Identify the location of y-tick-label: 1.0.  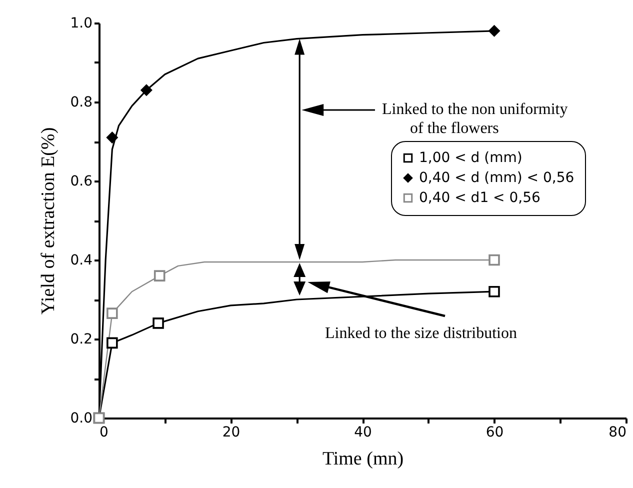
(81, 24).